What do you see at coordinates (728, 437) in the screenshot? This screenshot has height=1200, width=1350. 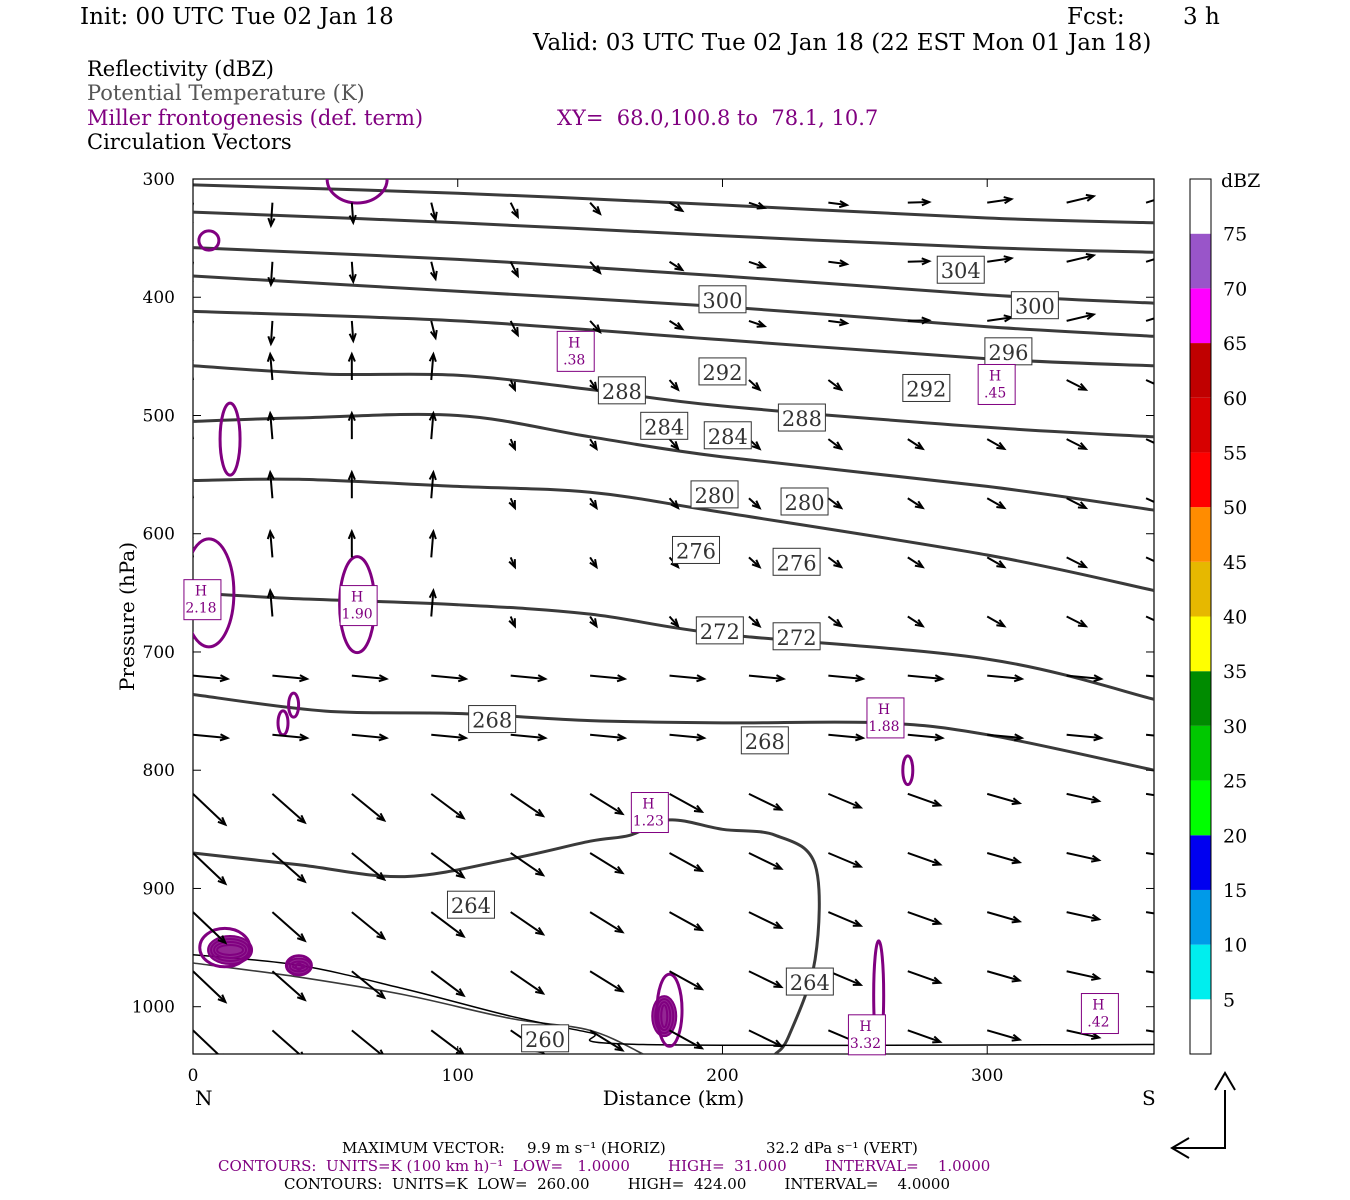 I see `theta-label-text: 284` at bounding box center [728, 437].